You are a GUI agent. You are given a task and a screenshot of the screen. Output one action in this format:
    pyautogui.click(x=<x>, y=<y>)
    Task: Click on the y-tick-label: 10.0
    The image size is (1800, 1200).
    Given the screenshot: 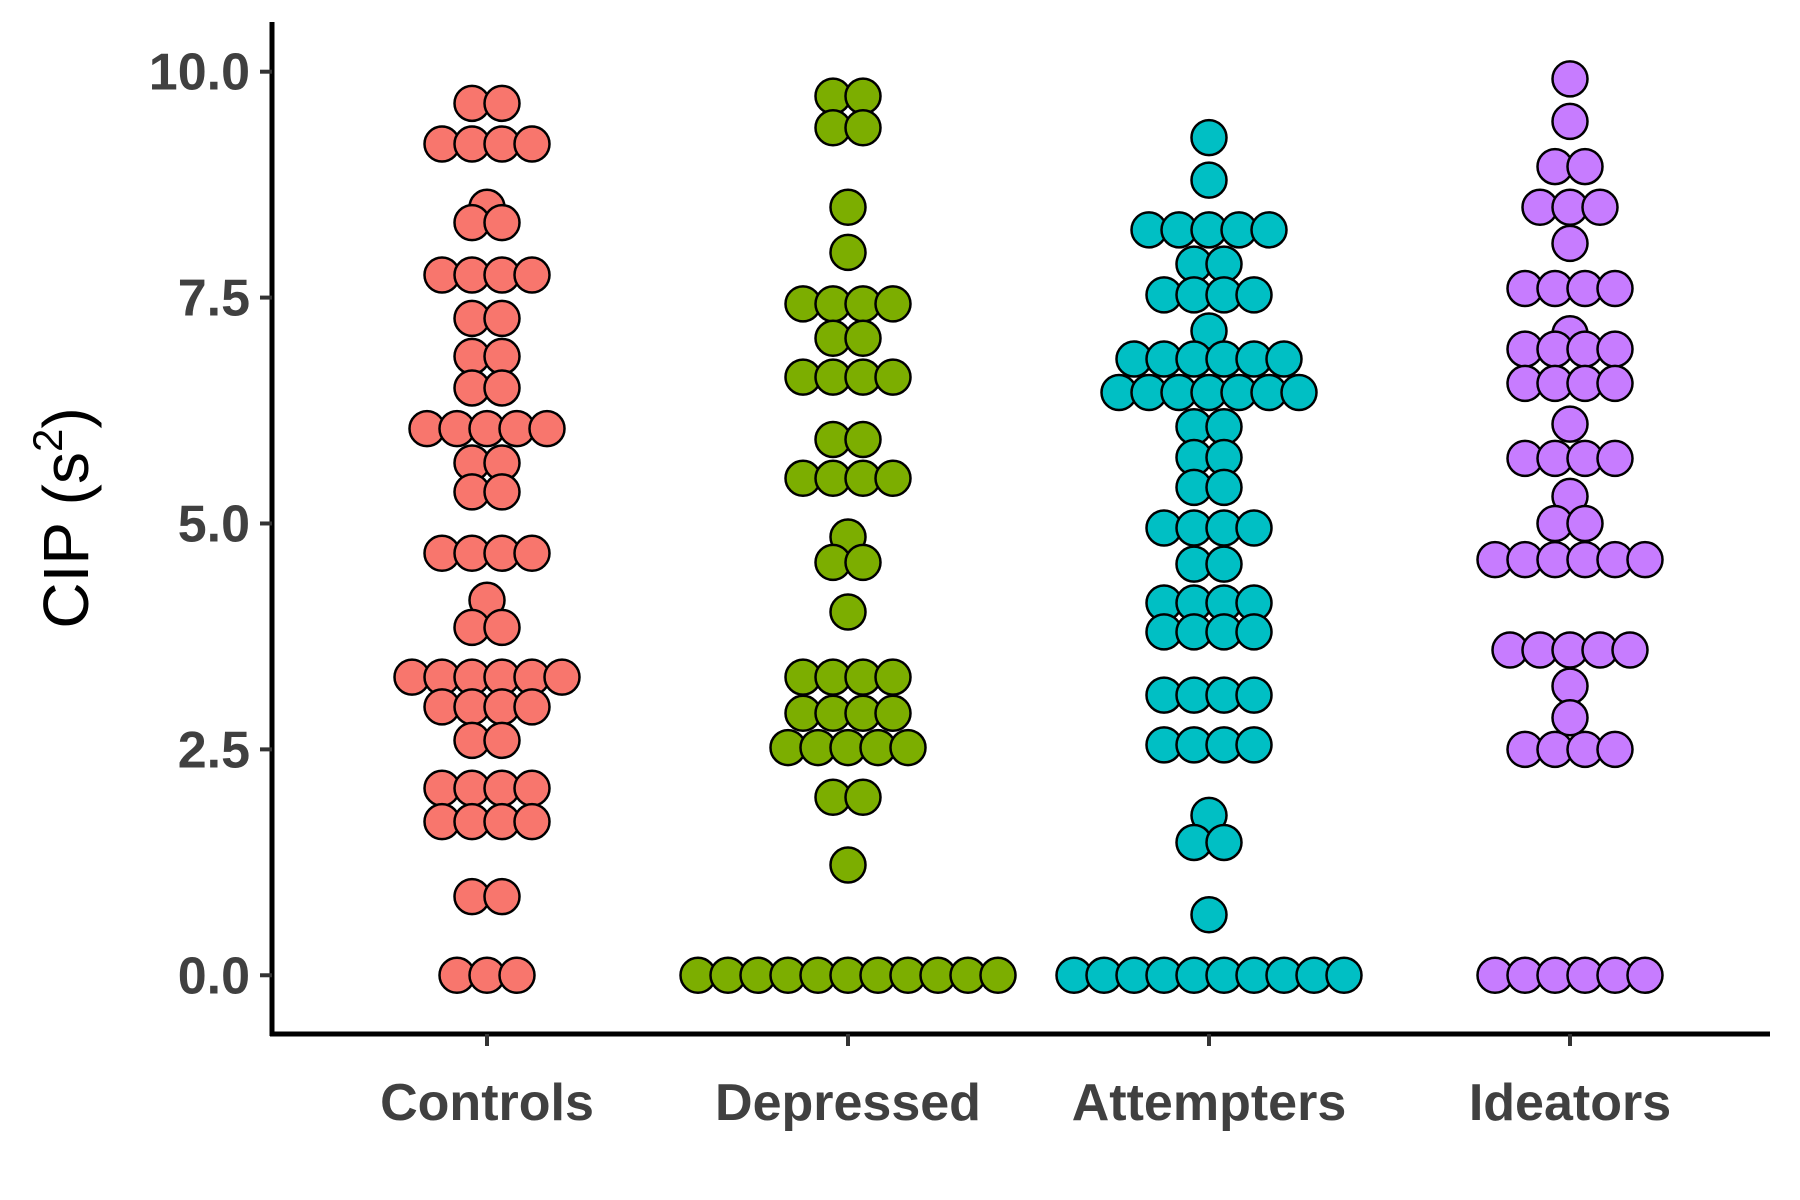 What is the action you would take?
    pyautogui.click(x=199, y=73)
    